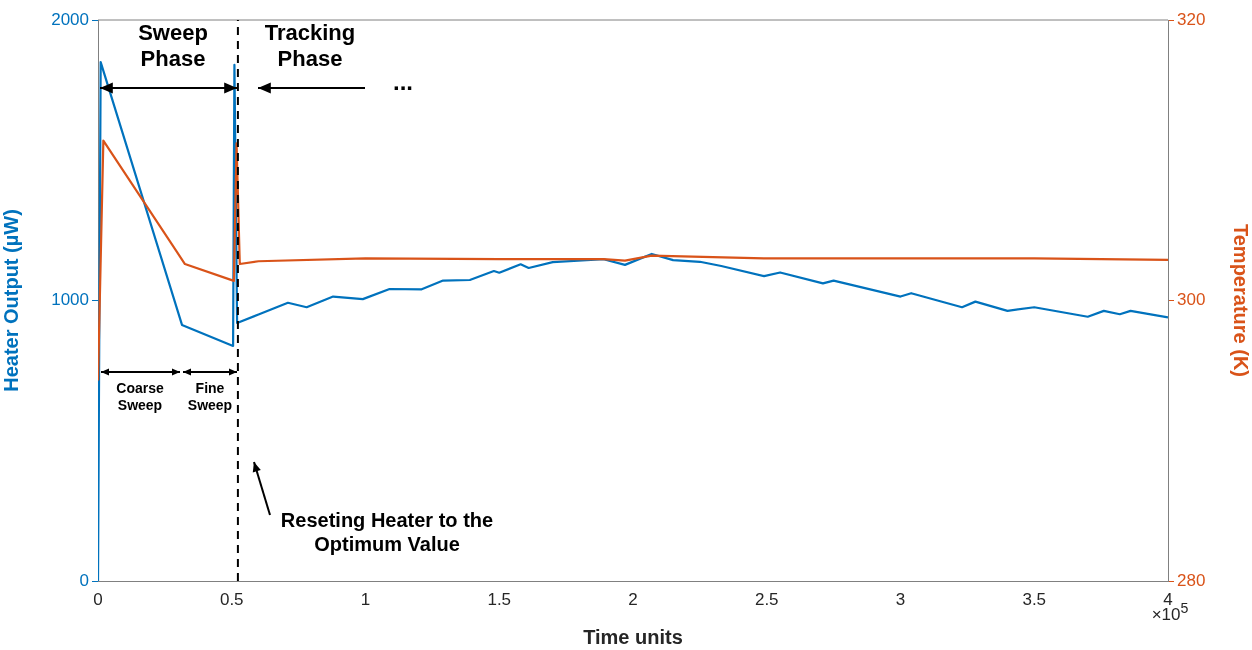 The width and height of the screenshot is (1252, 650). What do you see at coordinates (900, 599) in the screenshot?
I see `x-tick-label: 3` at bounding box center [900, 599].